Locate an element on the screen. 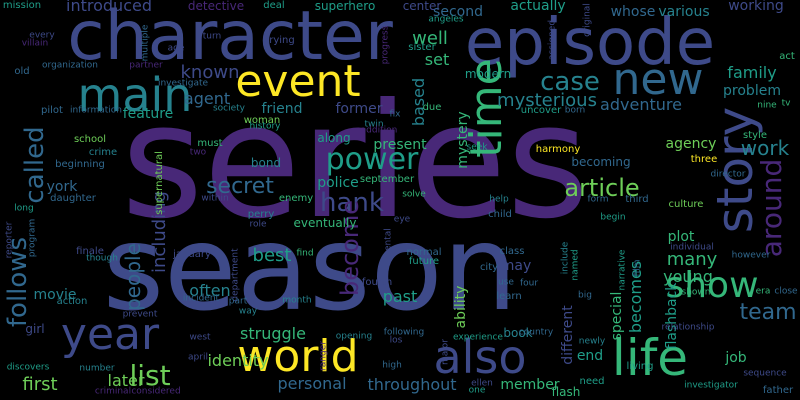 Image resolution: width=800 pixels, height=400 pixels. word-normal: normal is located at coordinates (424, 252).